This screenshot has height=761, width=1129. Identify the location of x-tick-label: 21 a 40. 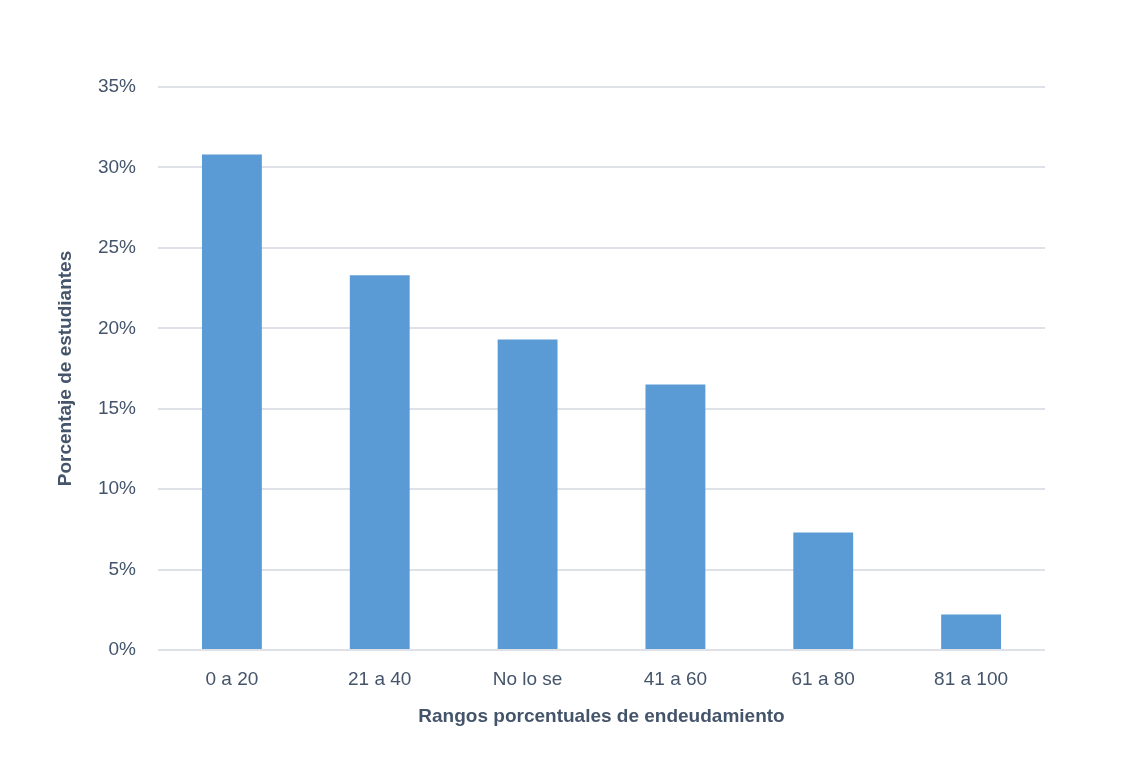
(380, 678).